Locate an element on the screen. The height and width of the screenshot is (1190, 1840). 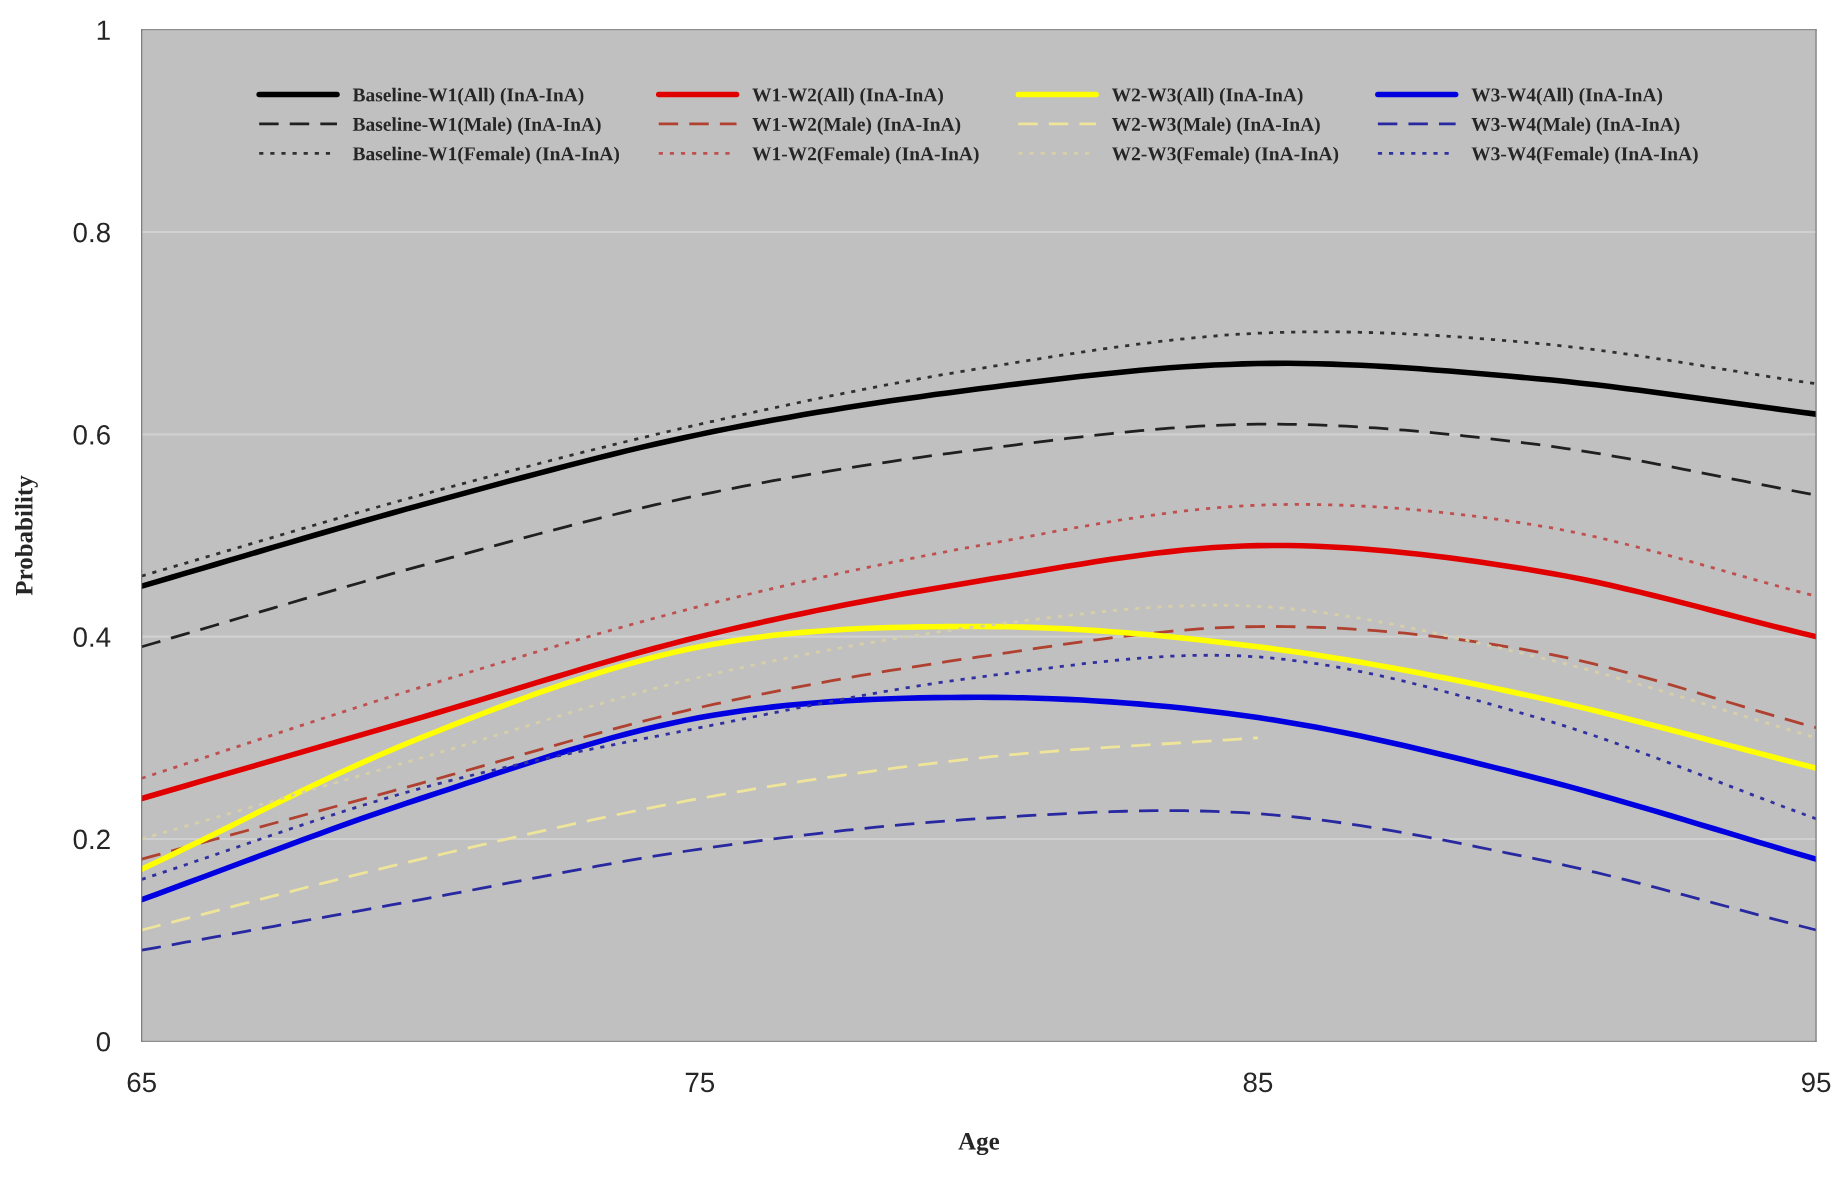
y-tick-label: 0.2 is located at coordinates (91, 839).